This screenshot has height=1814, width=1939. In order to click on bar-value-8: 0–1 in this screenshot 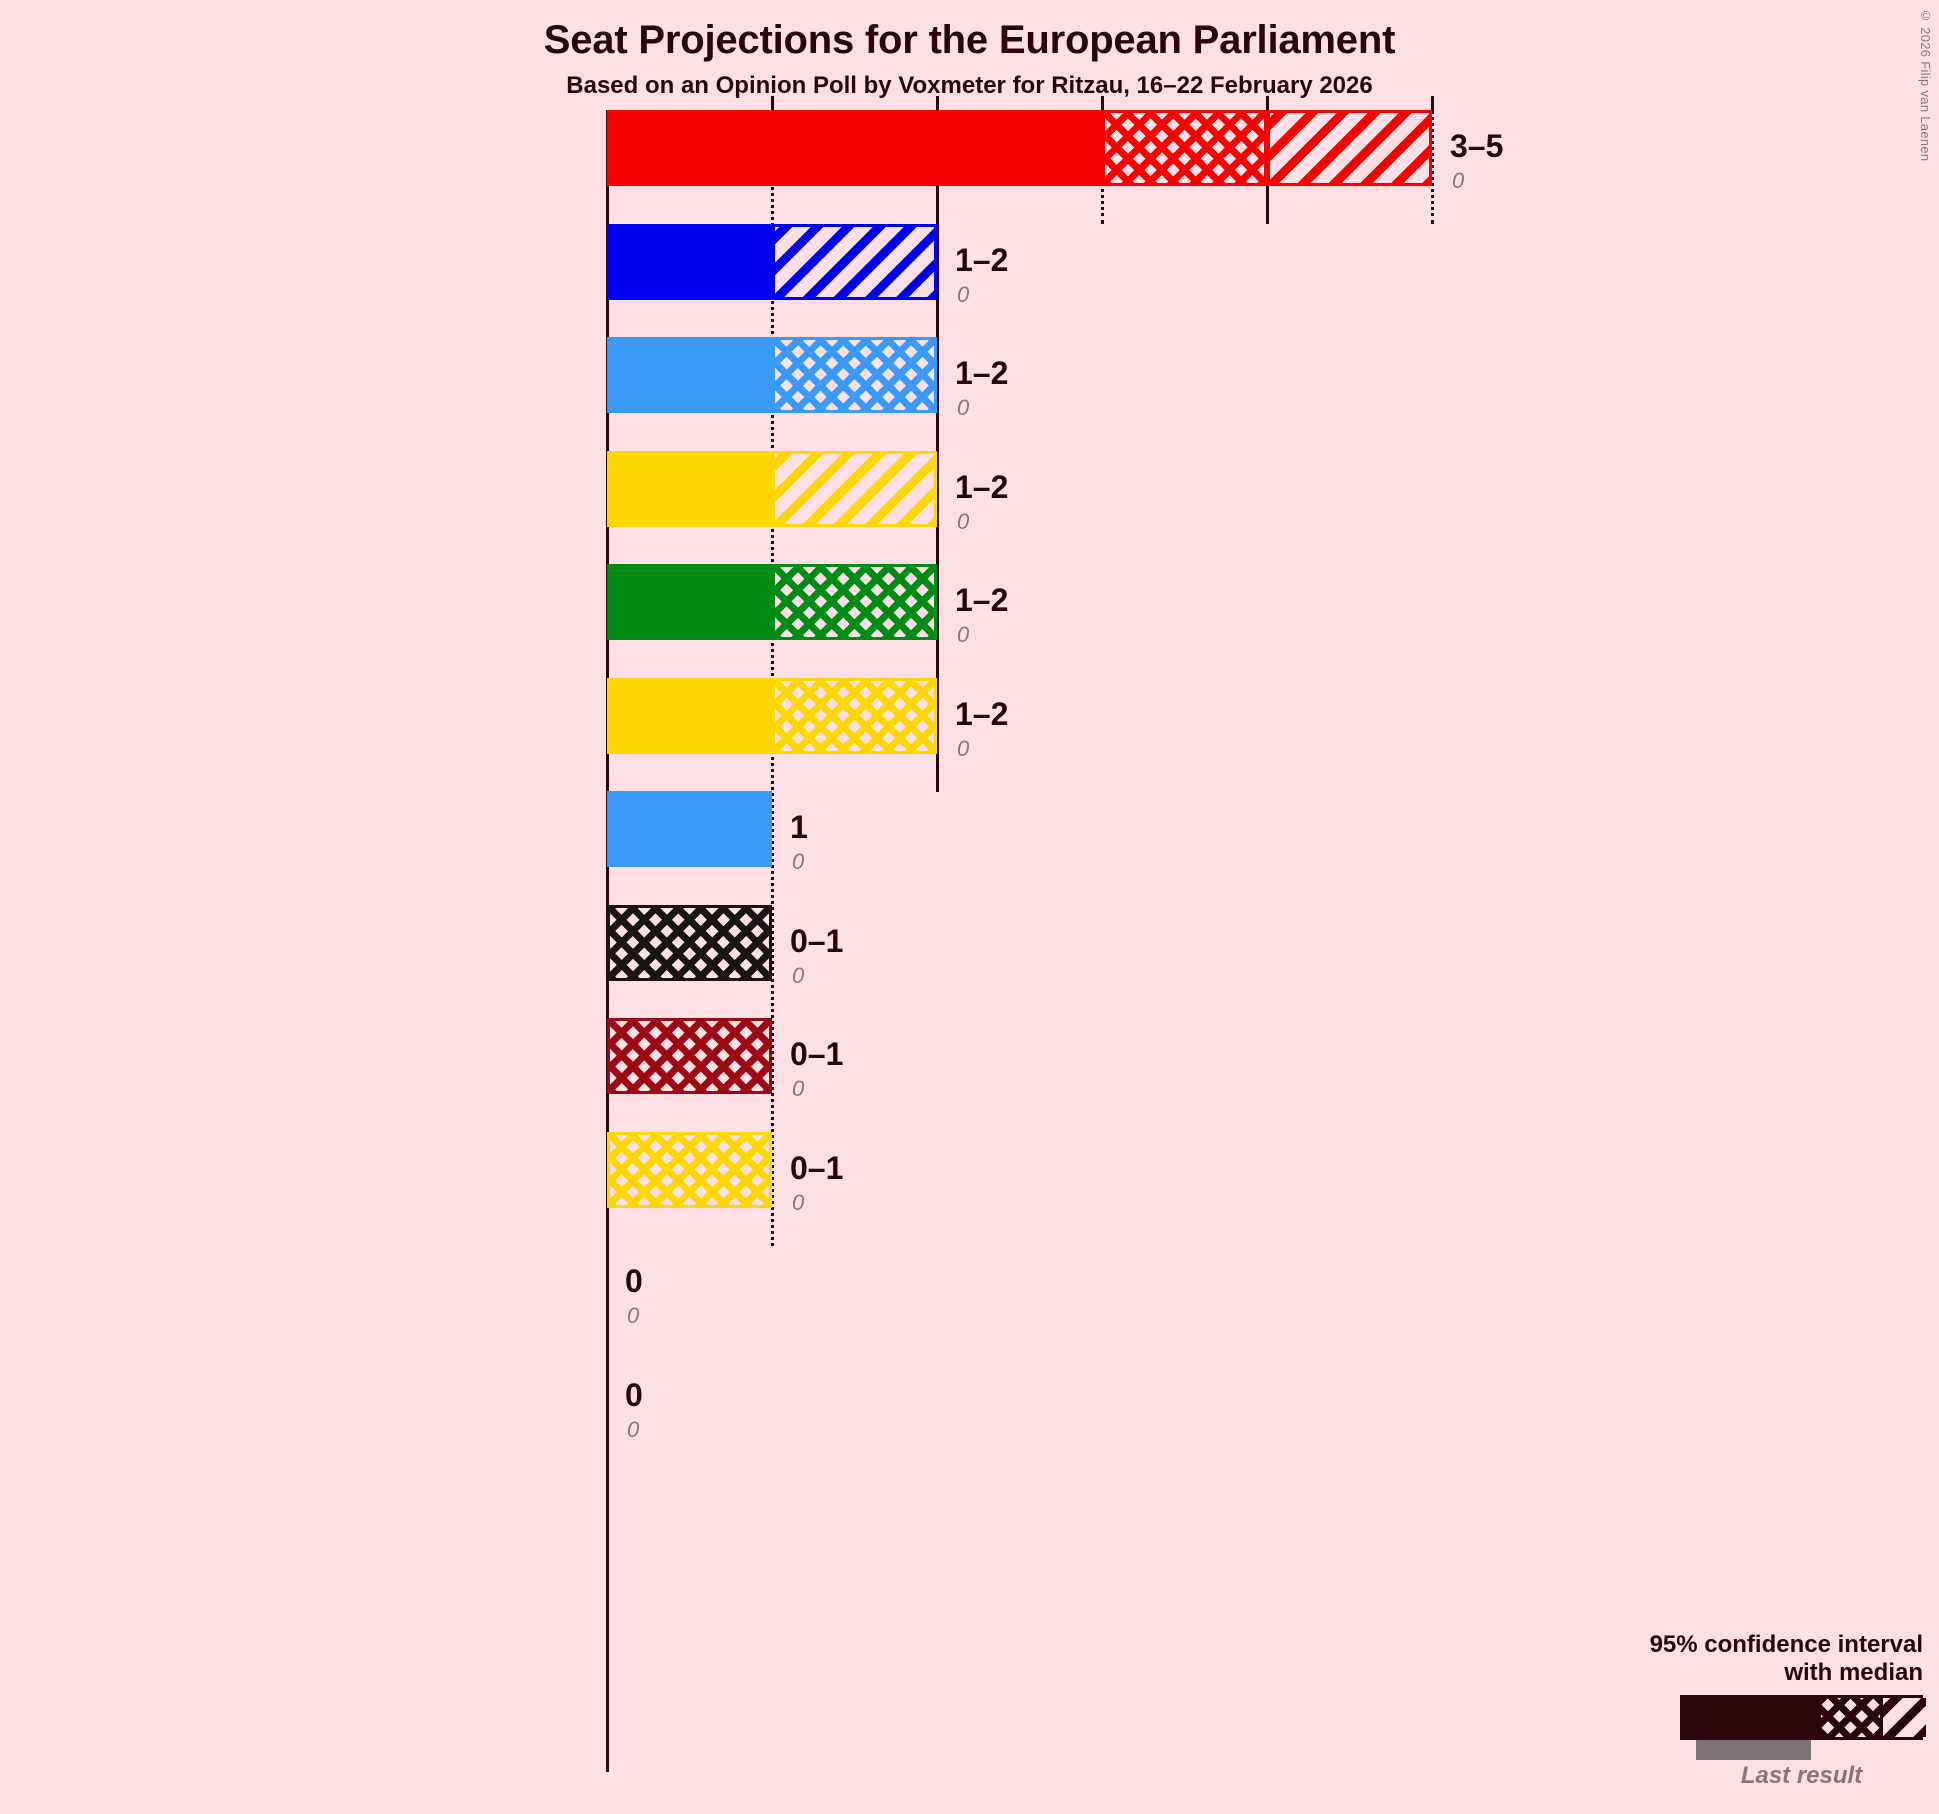, I will do `click(817, 1054)`.